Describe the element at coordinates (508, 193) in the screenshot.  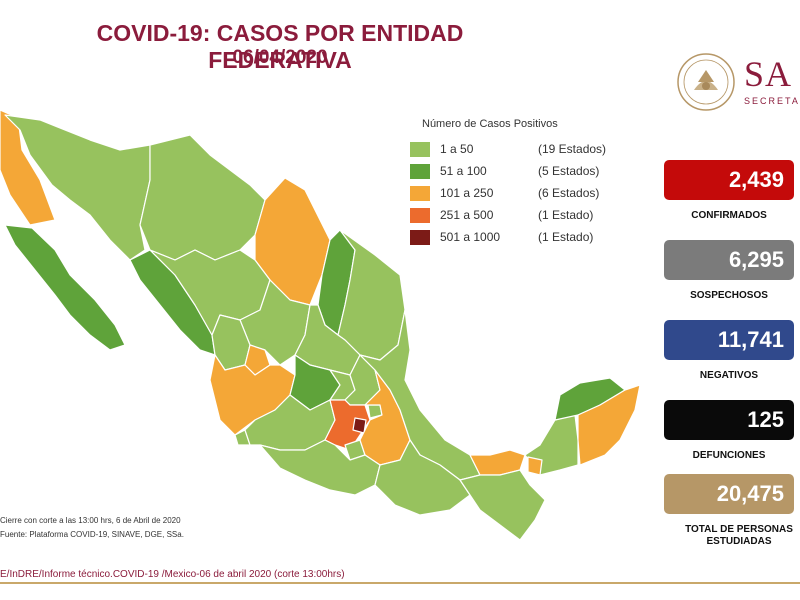
I see `legend-item: 101 a 250 (6 Estados)` at that location.